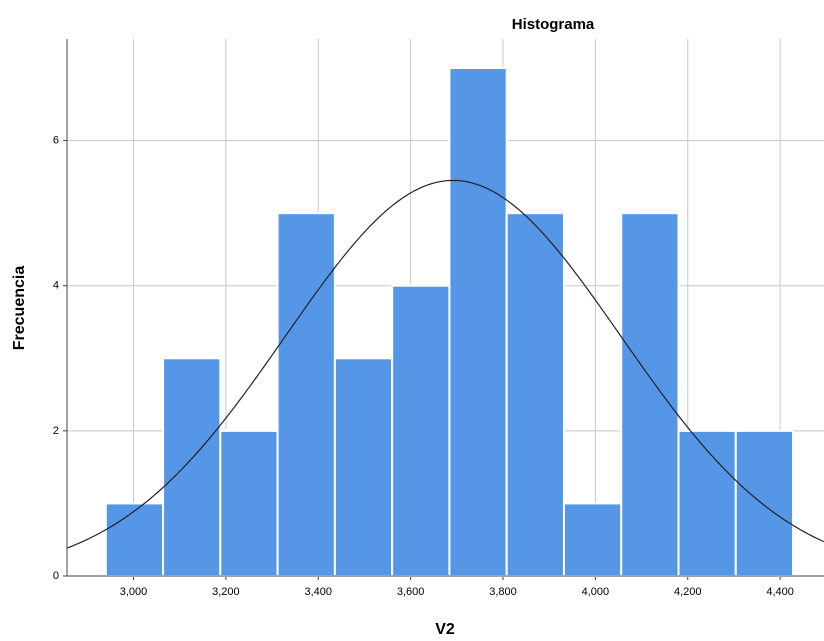  Describe the element at coordinates (688, 592) in the screenshot. I see `x-tick-label: 4,200` at that location.